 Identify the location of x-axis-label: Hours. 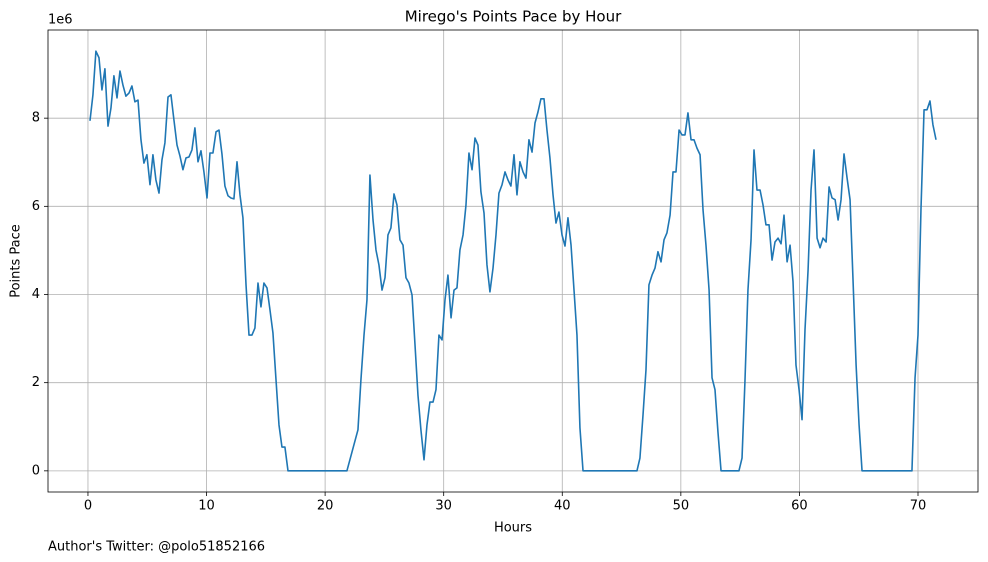
(513, 528).